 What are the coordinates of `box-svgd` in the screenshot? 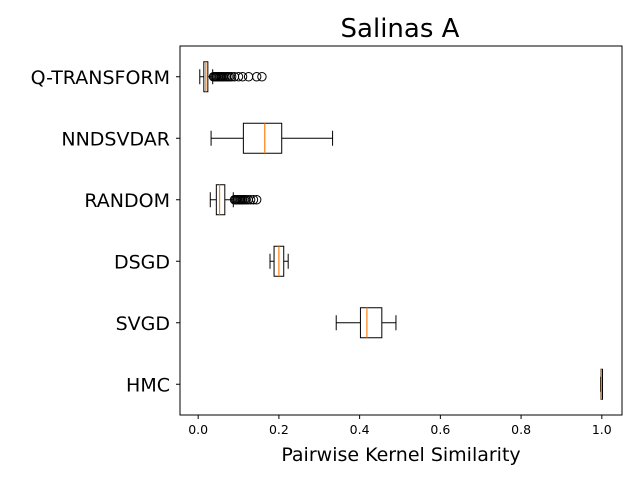 It's located at (366, 323).